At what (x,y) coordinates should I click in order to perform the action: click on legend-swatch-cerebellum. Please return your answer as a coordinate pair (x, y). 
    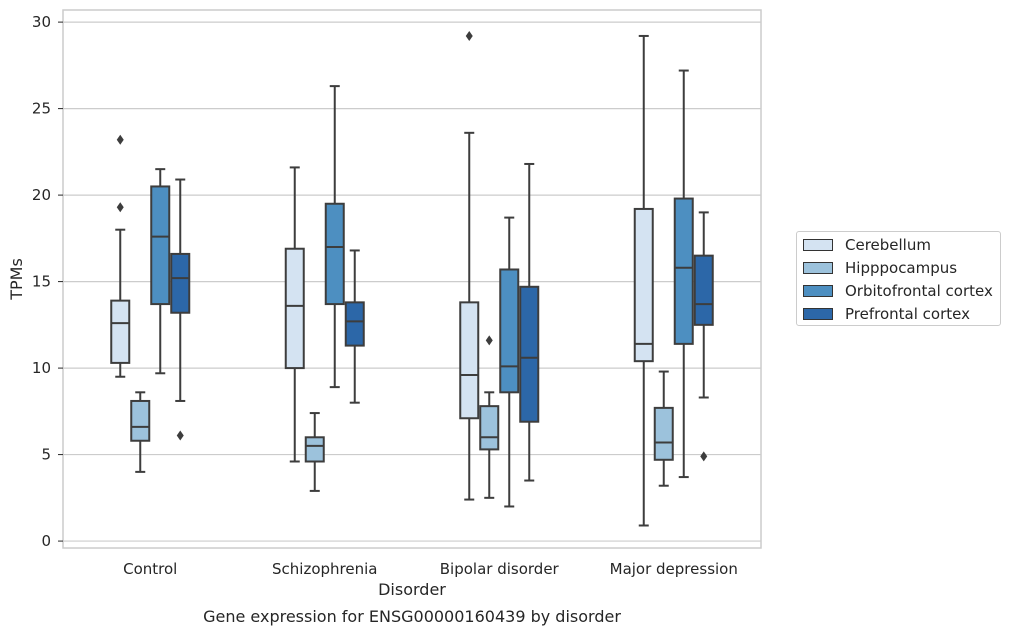
    Looking at the image, I should click on (818, 245).